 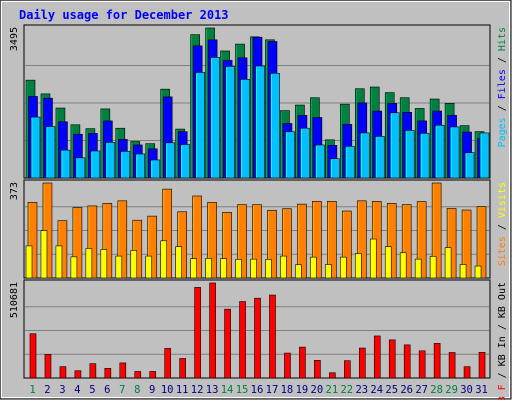 What do you see at coordinates (107, 390) in the screenshot?
I see `x-tick-label: 6` at bounding box center [107, 390].